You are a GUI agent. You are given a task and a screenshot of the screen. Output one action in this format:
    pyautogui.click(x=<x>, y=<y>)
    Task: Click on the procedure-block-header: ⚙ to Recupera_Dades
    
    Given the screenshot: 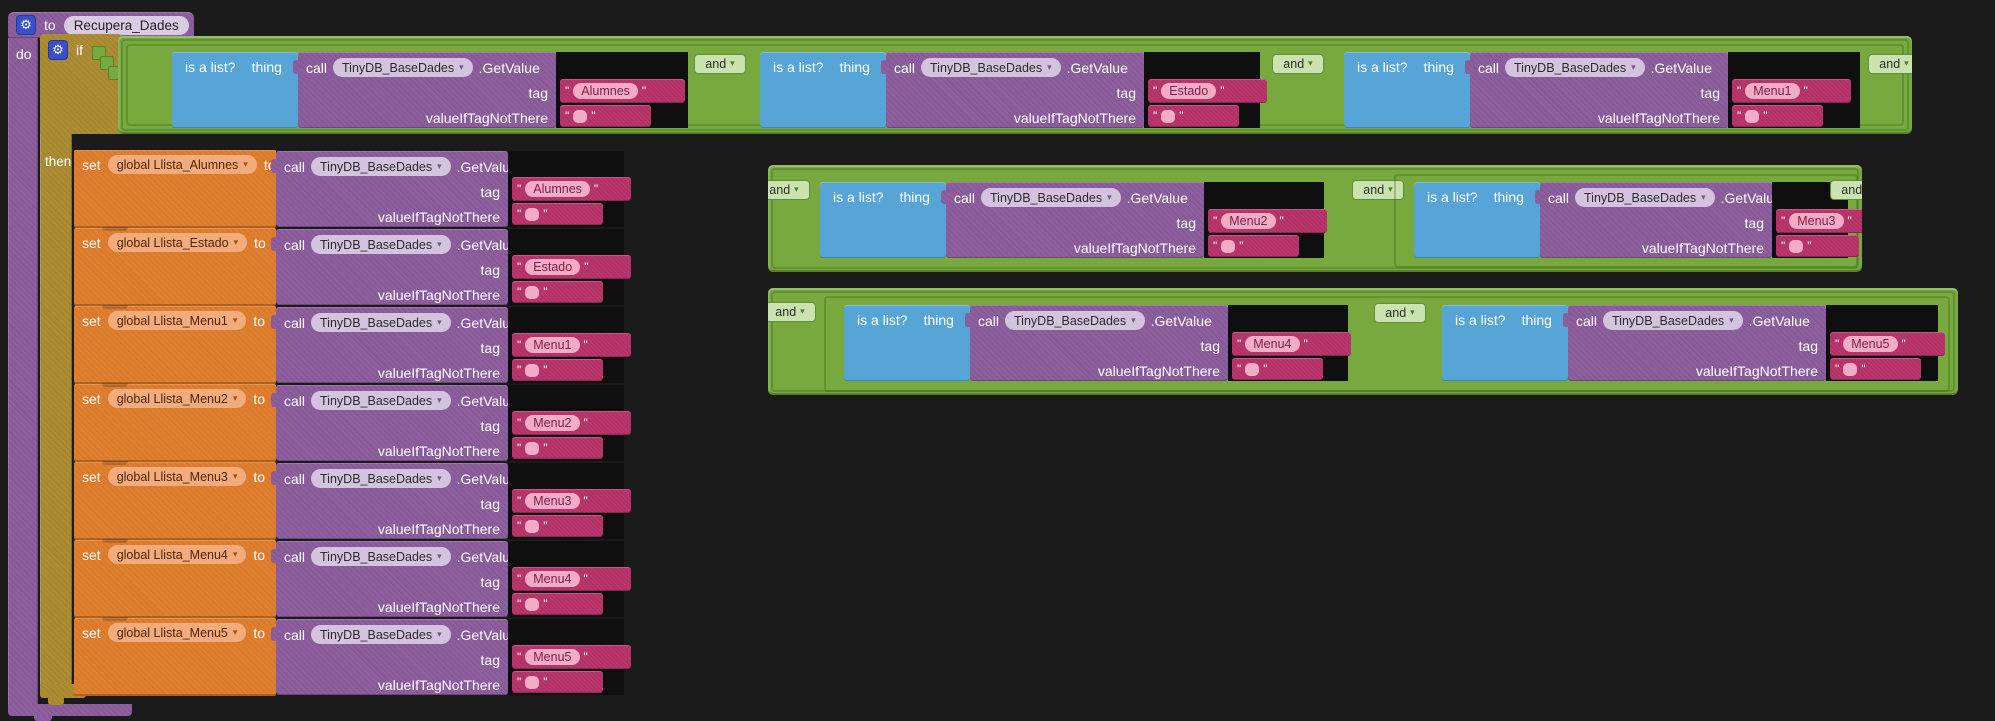 What is the action you would take?
    pyautogui.click(x=101, y=25)
    